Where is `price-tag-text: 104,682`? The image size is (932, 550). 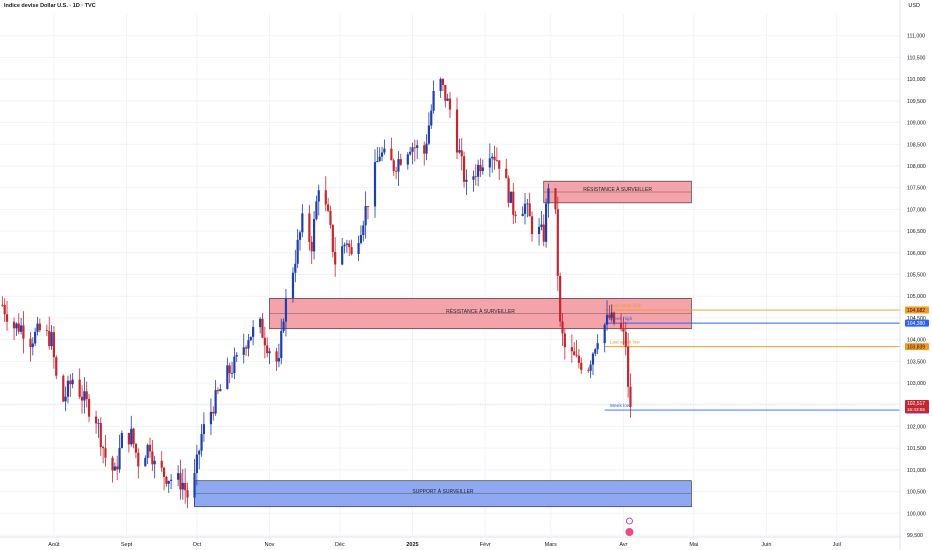 price-tag-text: 104,682 is located at coordinates (916, 311).